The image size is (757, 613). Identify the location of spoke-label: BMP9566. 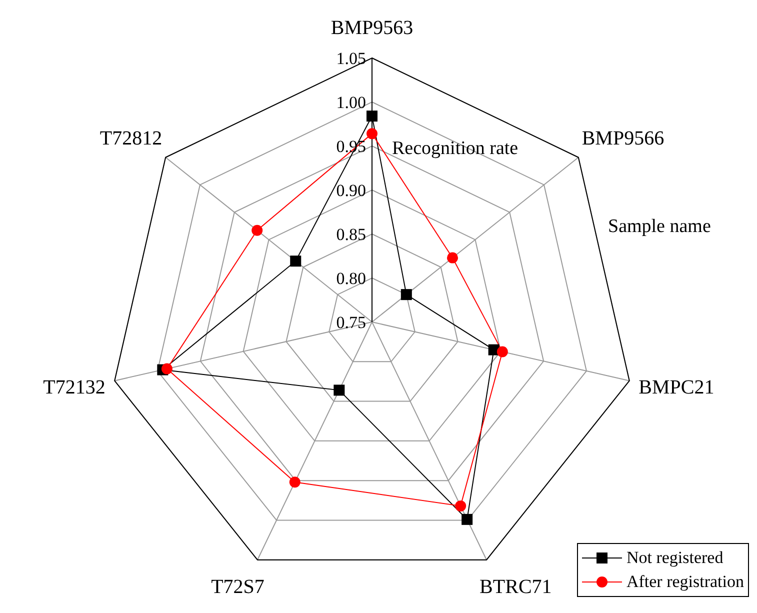
(623, 139).